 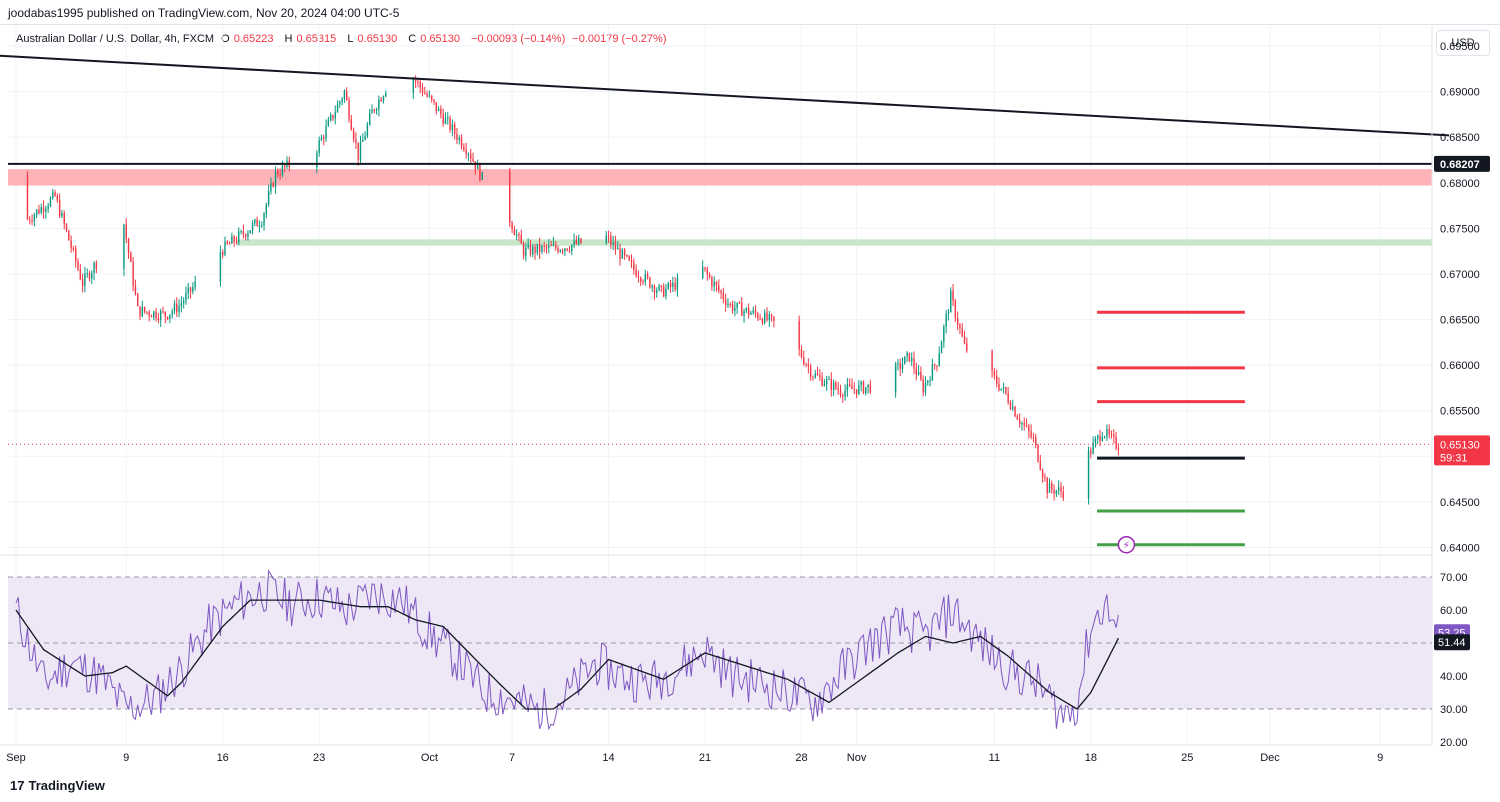 I want to click on lightning-icon, so click(x=1126, y=544).